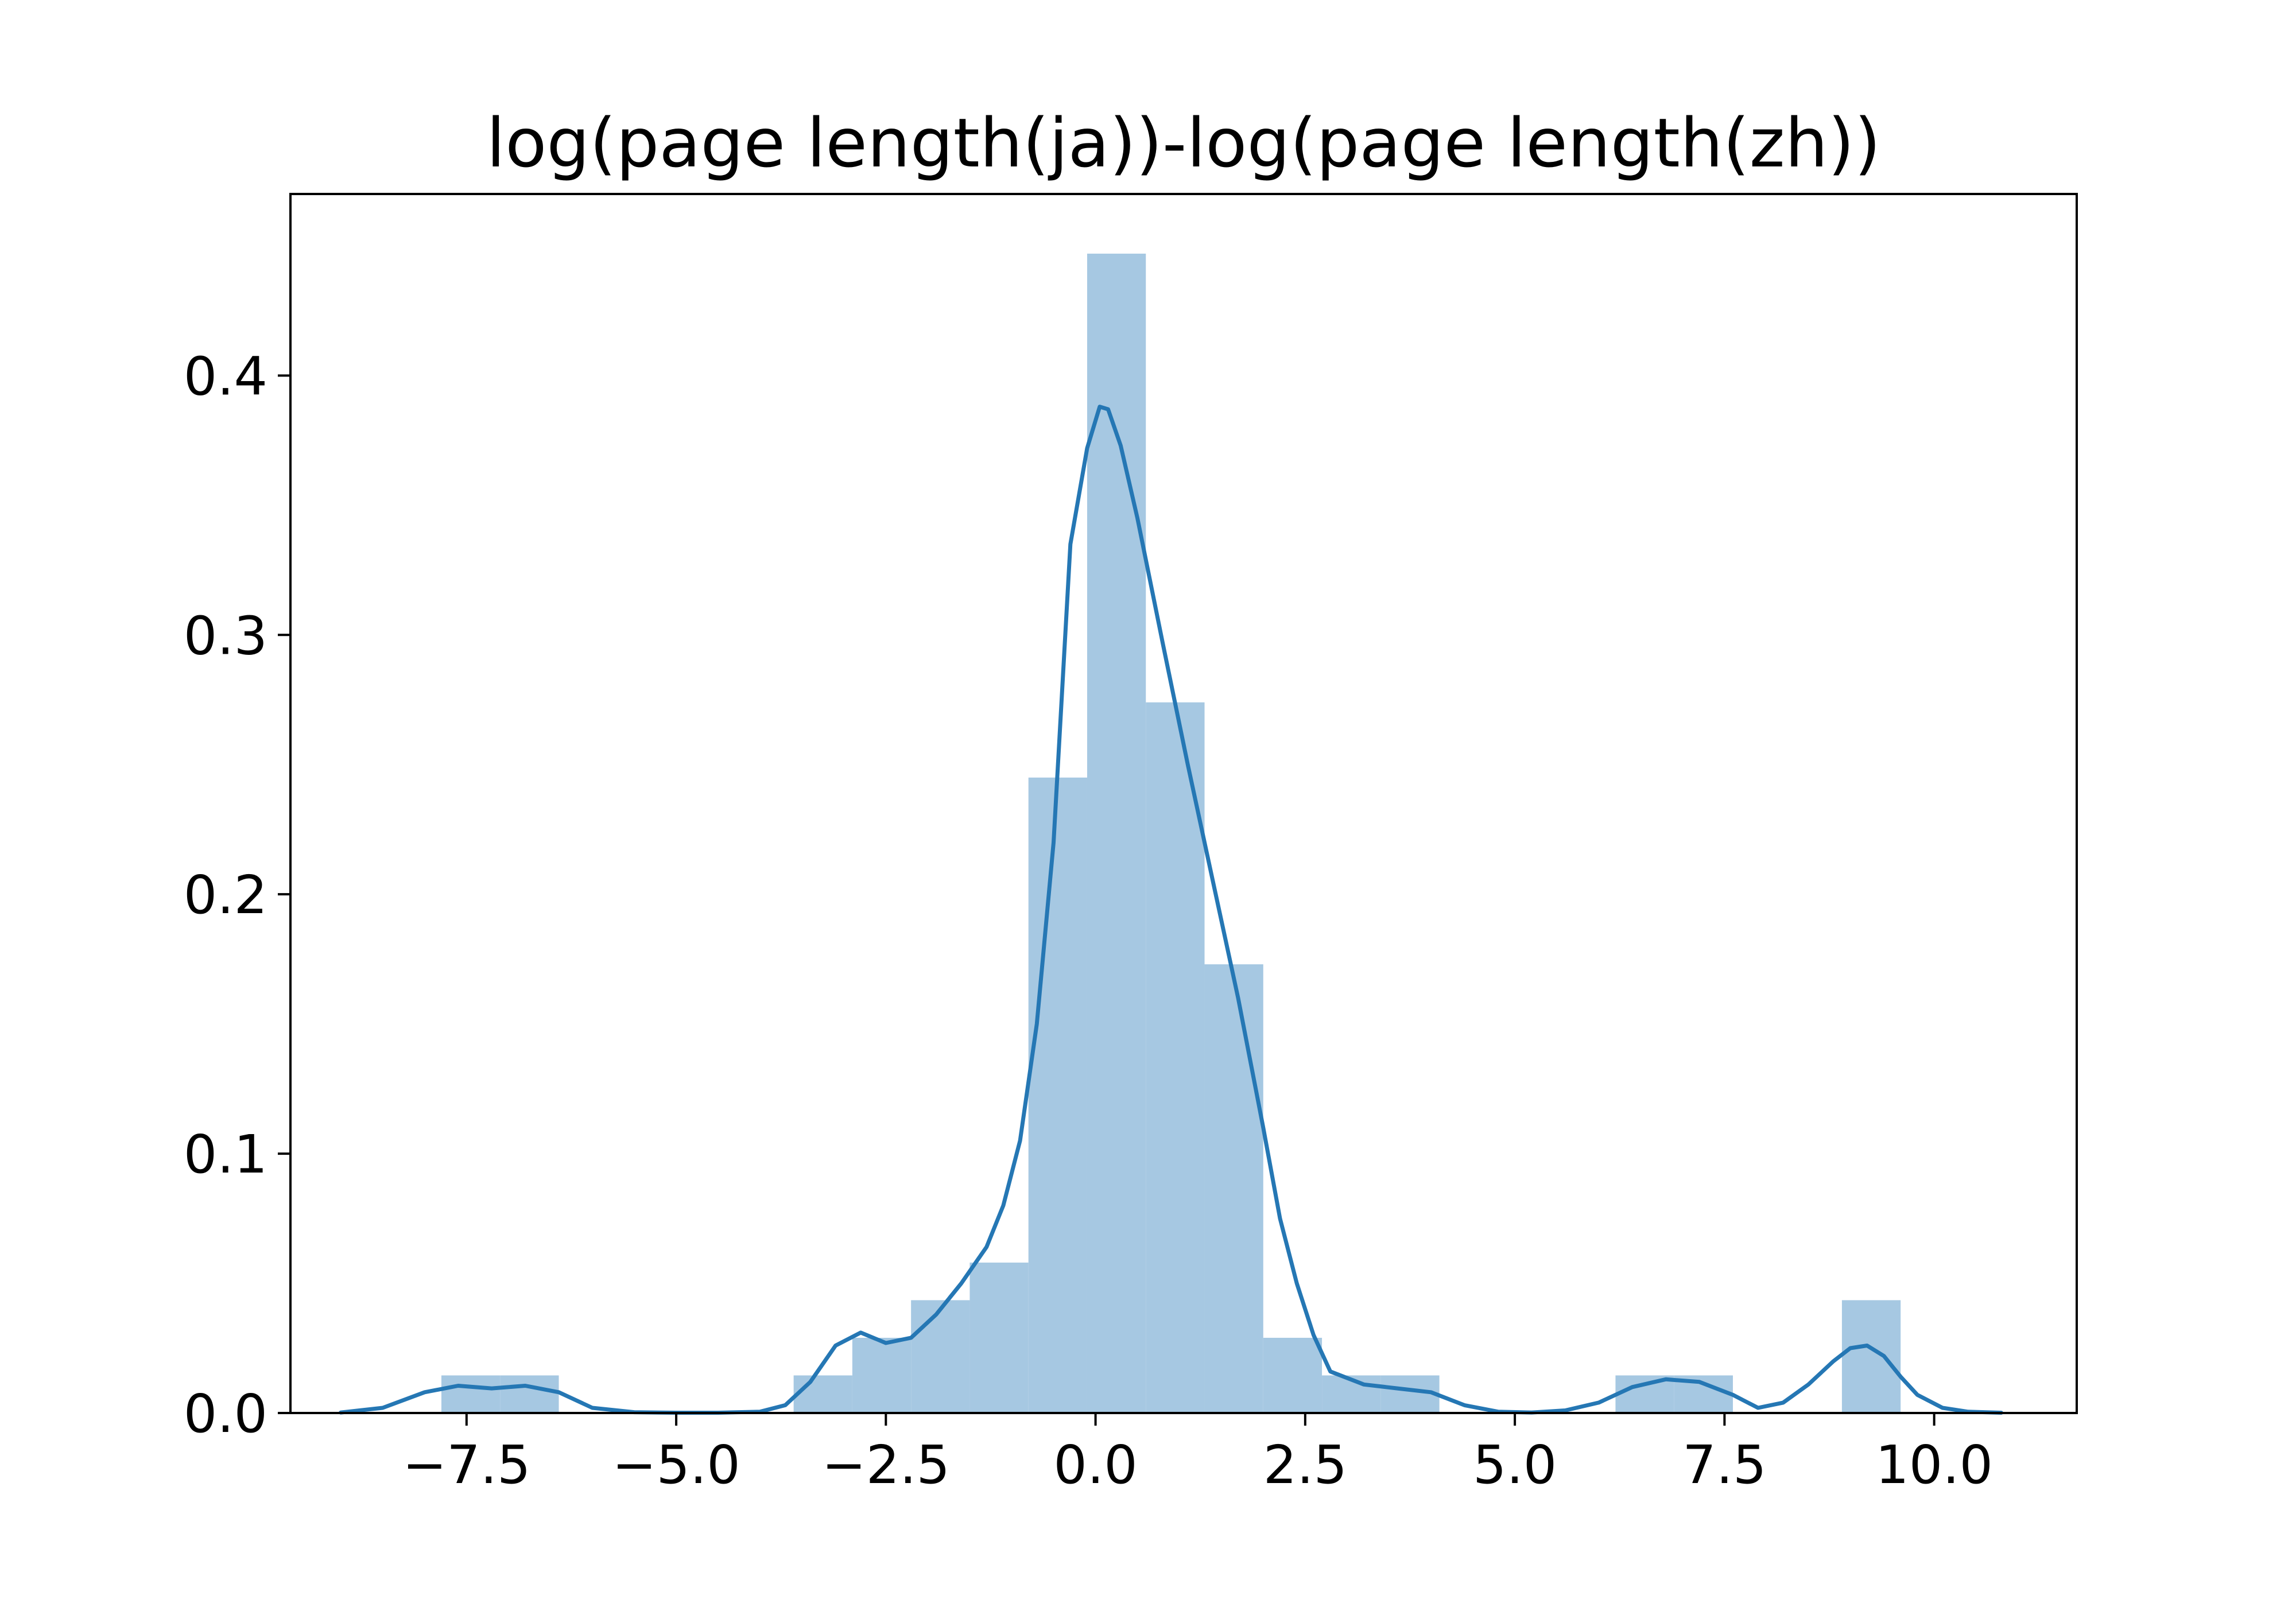 The height and width of the screenshot is (1607, 2296). I want to click on x-tick-label: 0.0, so click(1095, 1465).